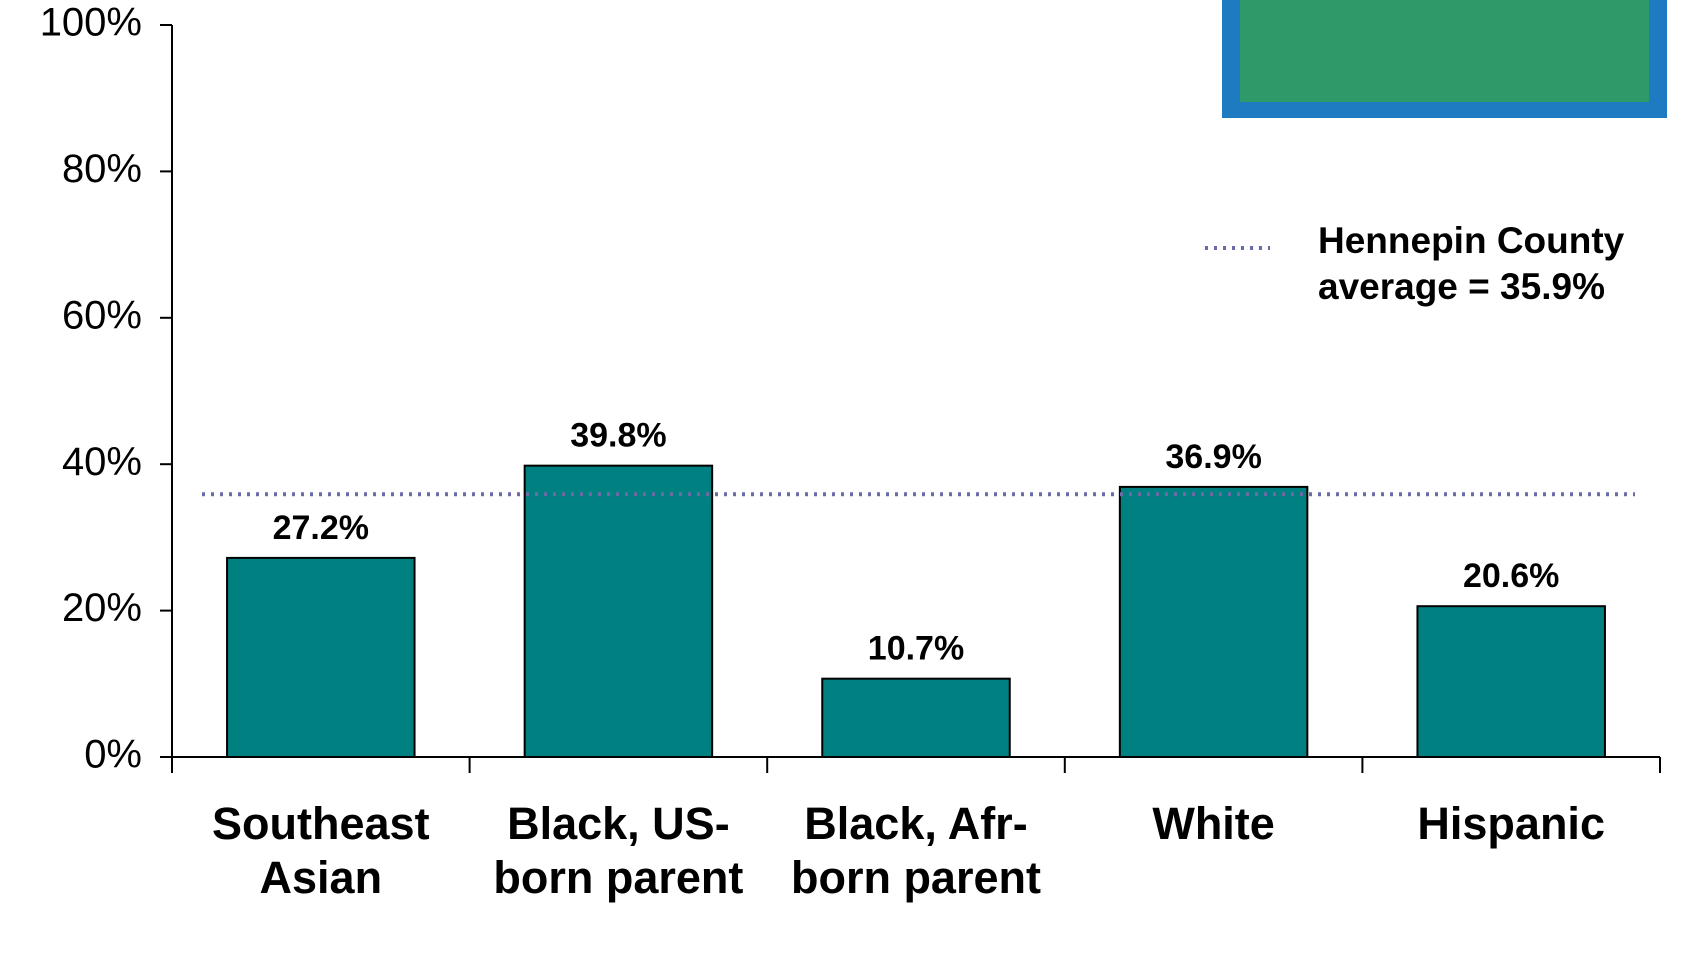 Image resolution: width=1693 pixels, height=953 pixels. What do you see at coordinates (91, 23) in the screenshot?
I see `y-tick-label: 100%` at bounding box center [91, 23].